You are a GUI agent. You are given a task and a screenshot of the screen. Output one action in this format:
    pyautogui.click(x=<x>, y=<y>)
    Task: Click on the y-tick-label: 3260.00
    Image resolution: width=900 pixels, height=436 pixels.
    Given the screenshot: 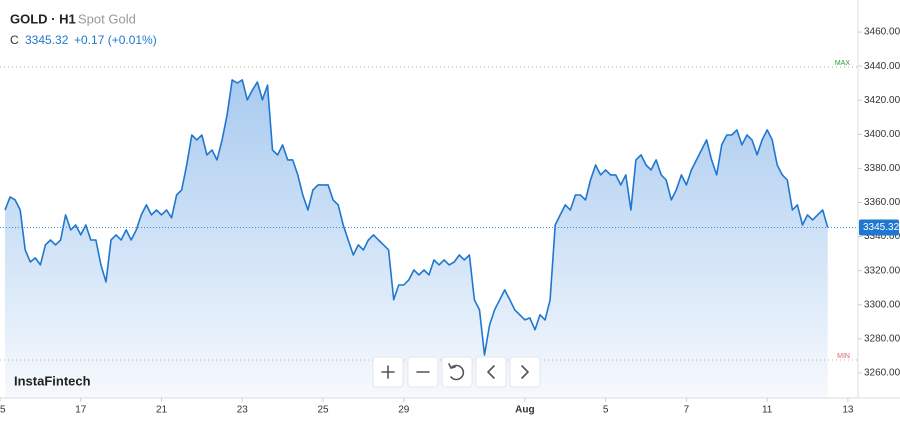 What is the action you would take?
    pyautogui.click(x=882, y=373)
    